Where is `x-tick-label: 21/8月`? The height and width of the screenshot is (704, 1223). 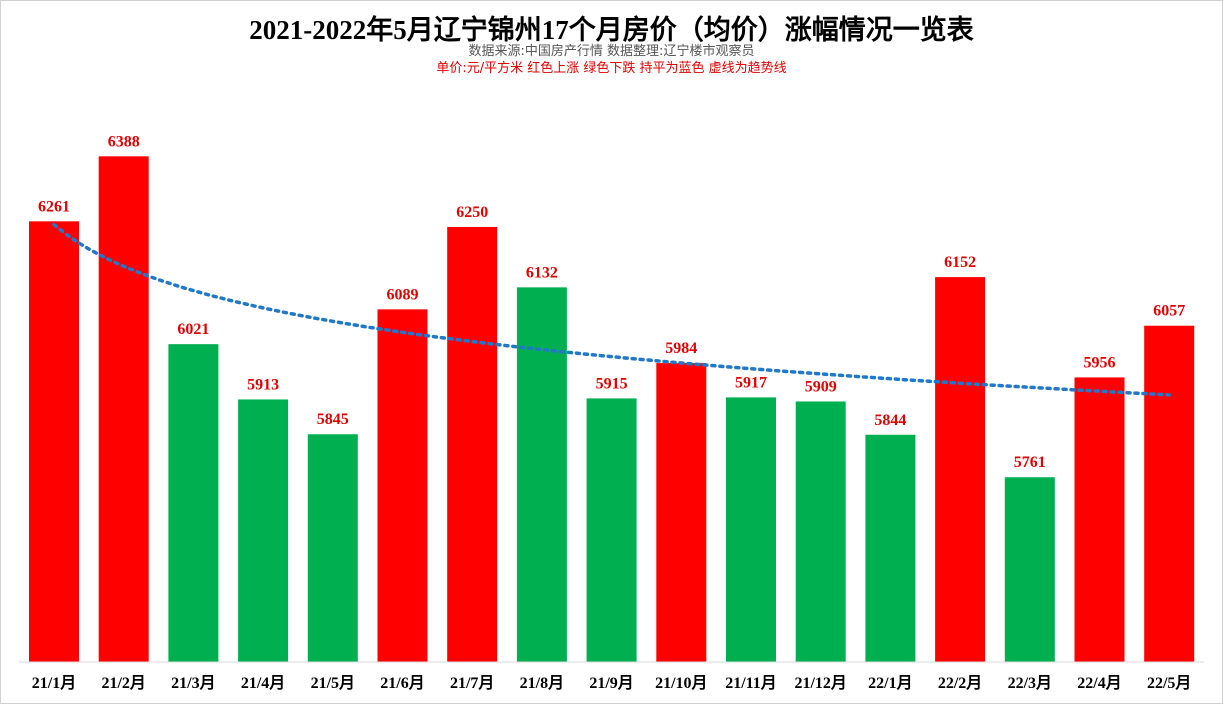 x-tick-label: 21/8月 is located at coordinates (542, 683).